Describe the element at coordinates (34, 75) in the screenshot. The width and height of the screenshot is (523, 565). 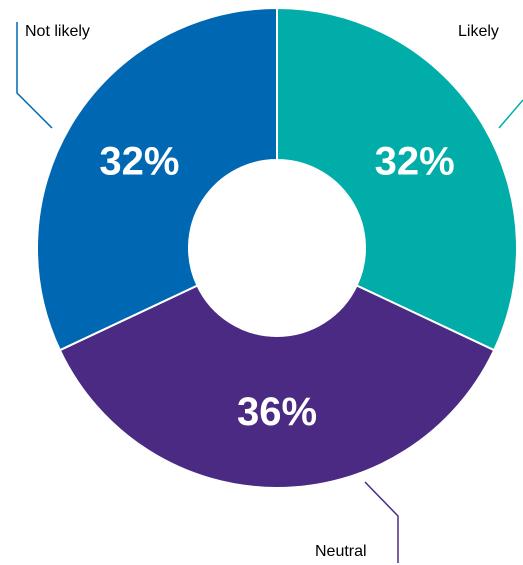
I see `leader-line-not-likely` at that location.